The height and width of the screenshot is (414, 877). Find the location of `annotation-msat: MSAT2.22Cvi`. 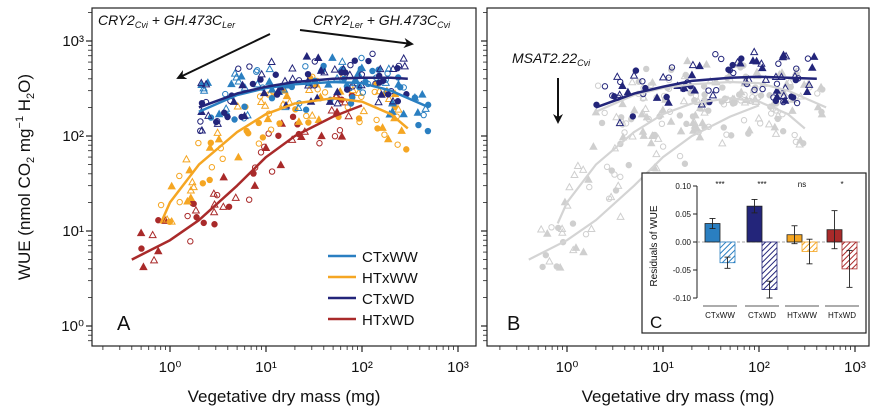

annotation-msat: MSAT2.22Cvi is located at coordinates (551, 59).